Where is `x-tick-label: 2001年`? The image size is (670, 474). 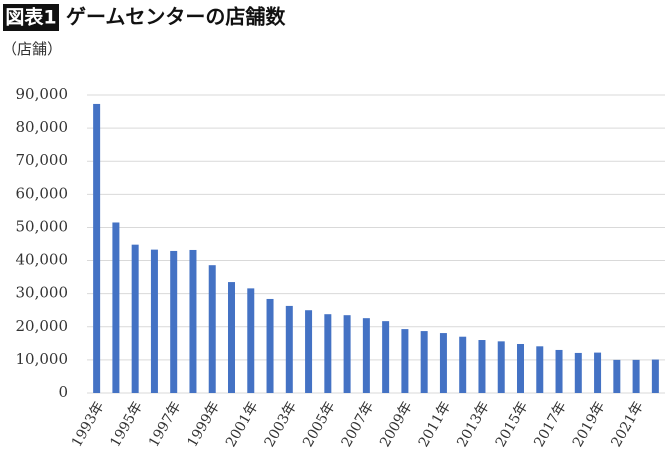 x-tick-label: 2001年 is located at coordinates (242, 424).